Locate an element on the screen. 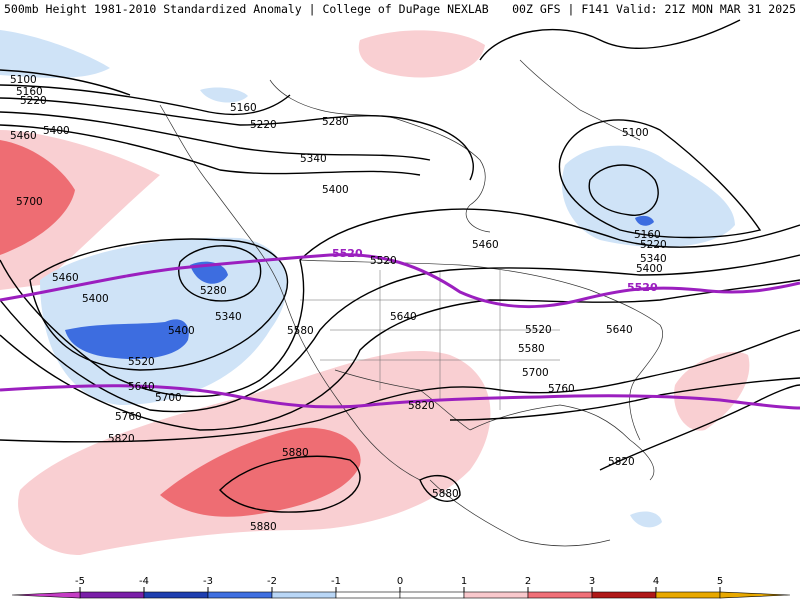 Image resolution: width=800 pixels, height=600 pixels. colorbar-tick-label: 0 is located at coordinates (400, 581).